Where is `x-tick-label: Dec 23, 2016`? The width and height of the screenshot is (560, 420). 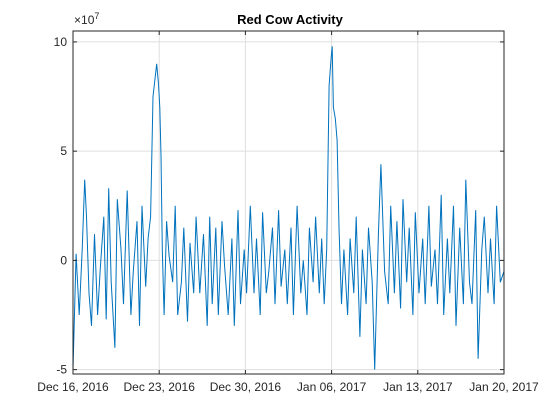
x-tick-label: Dec 23, 2016 is located at coordinates (160, 387).